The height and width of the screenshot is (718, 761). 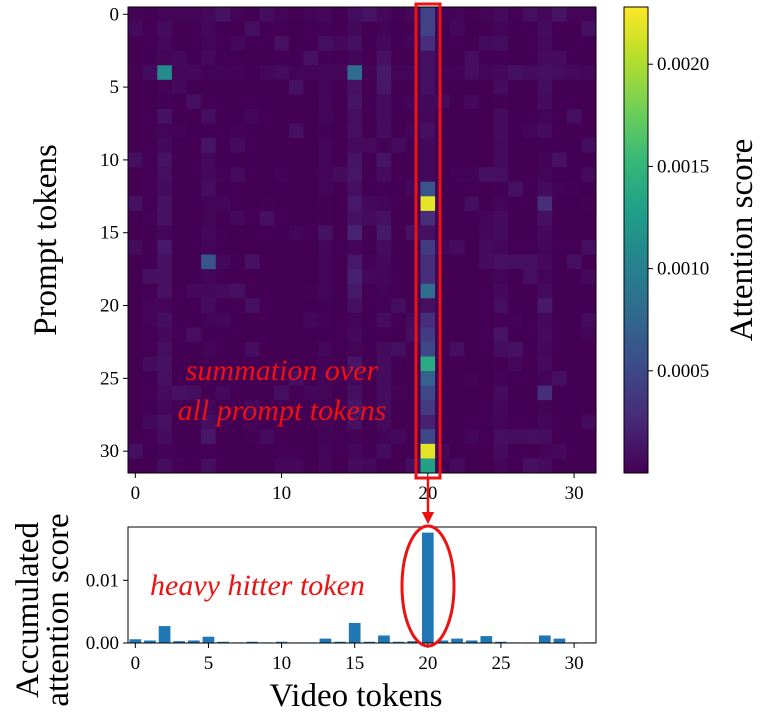 What do you see at coordinates (683, 371) in the screenshot?
I see `colorbar-tick-label: 0.0005` at bounding box center [683, 371].